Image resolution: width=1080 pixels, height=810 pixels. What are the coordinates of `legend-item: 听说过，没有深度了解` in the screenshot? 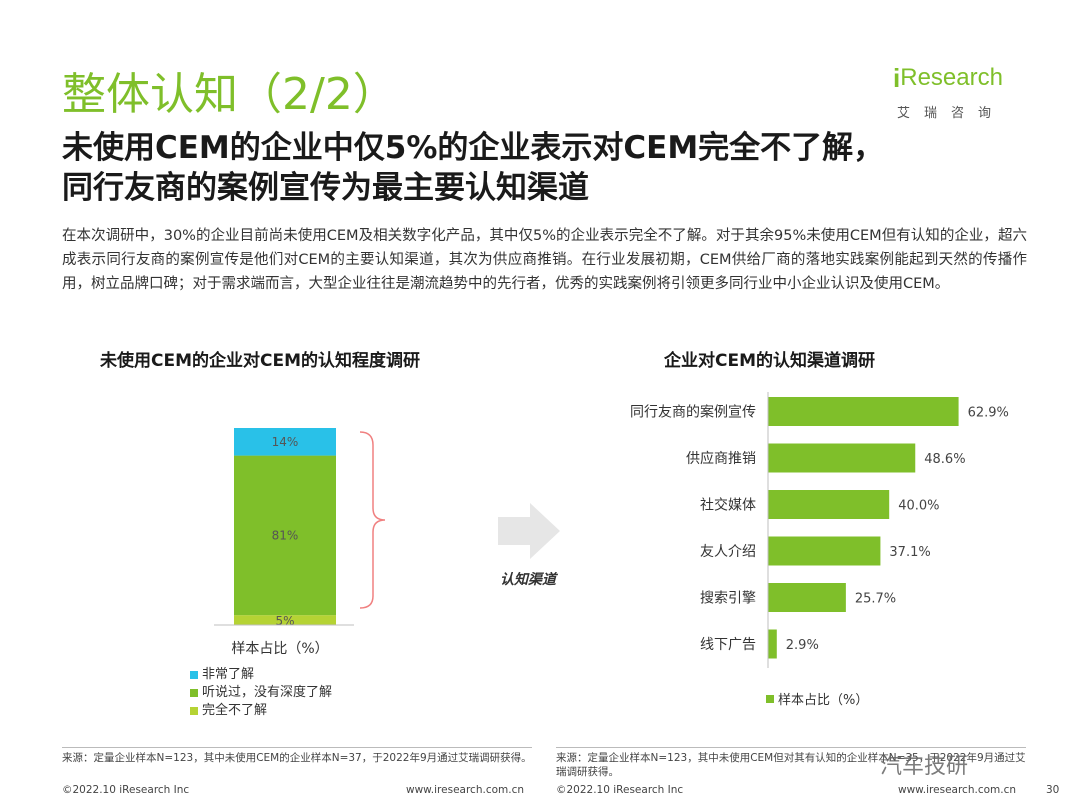 It's located at (261, 693).